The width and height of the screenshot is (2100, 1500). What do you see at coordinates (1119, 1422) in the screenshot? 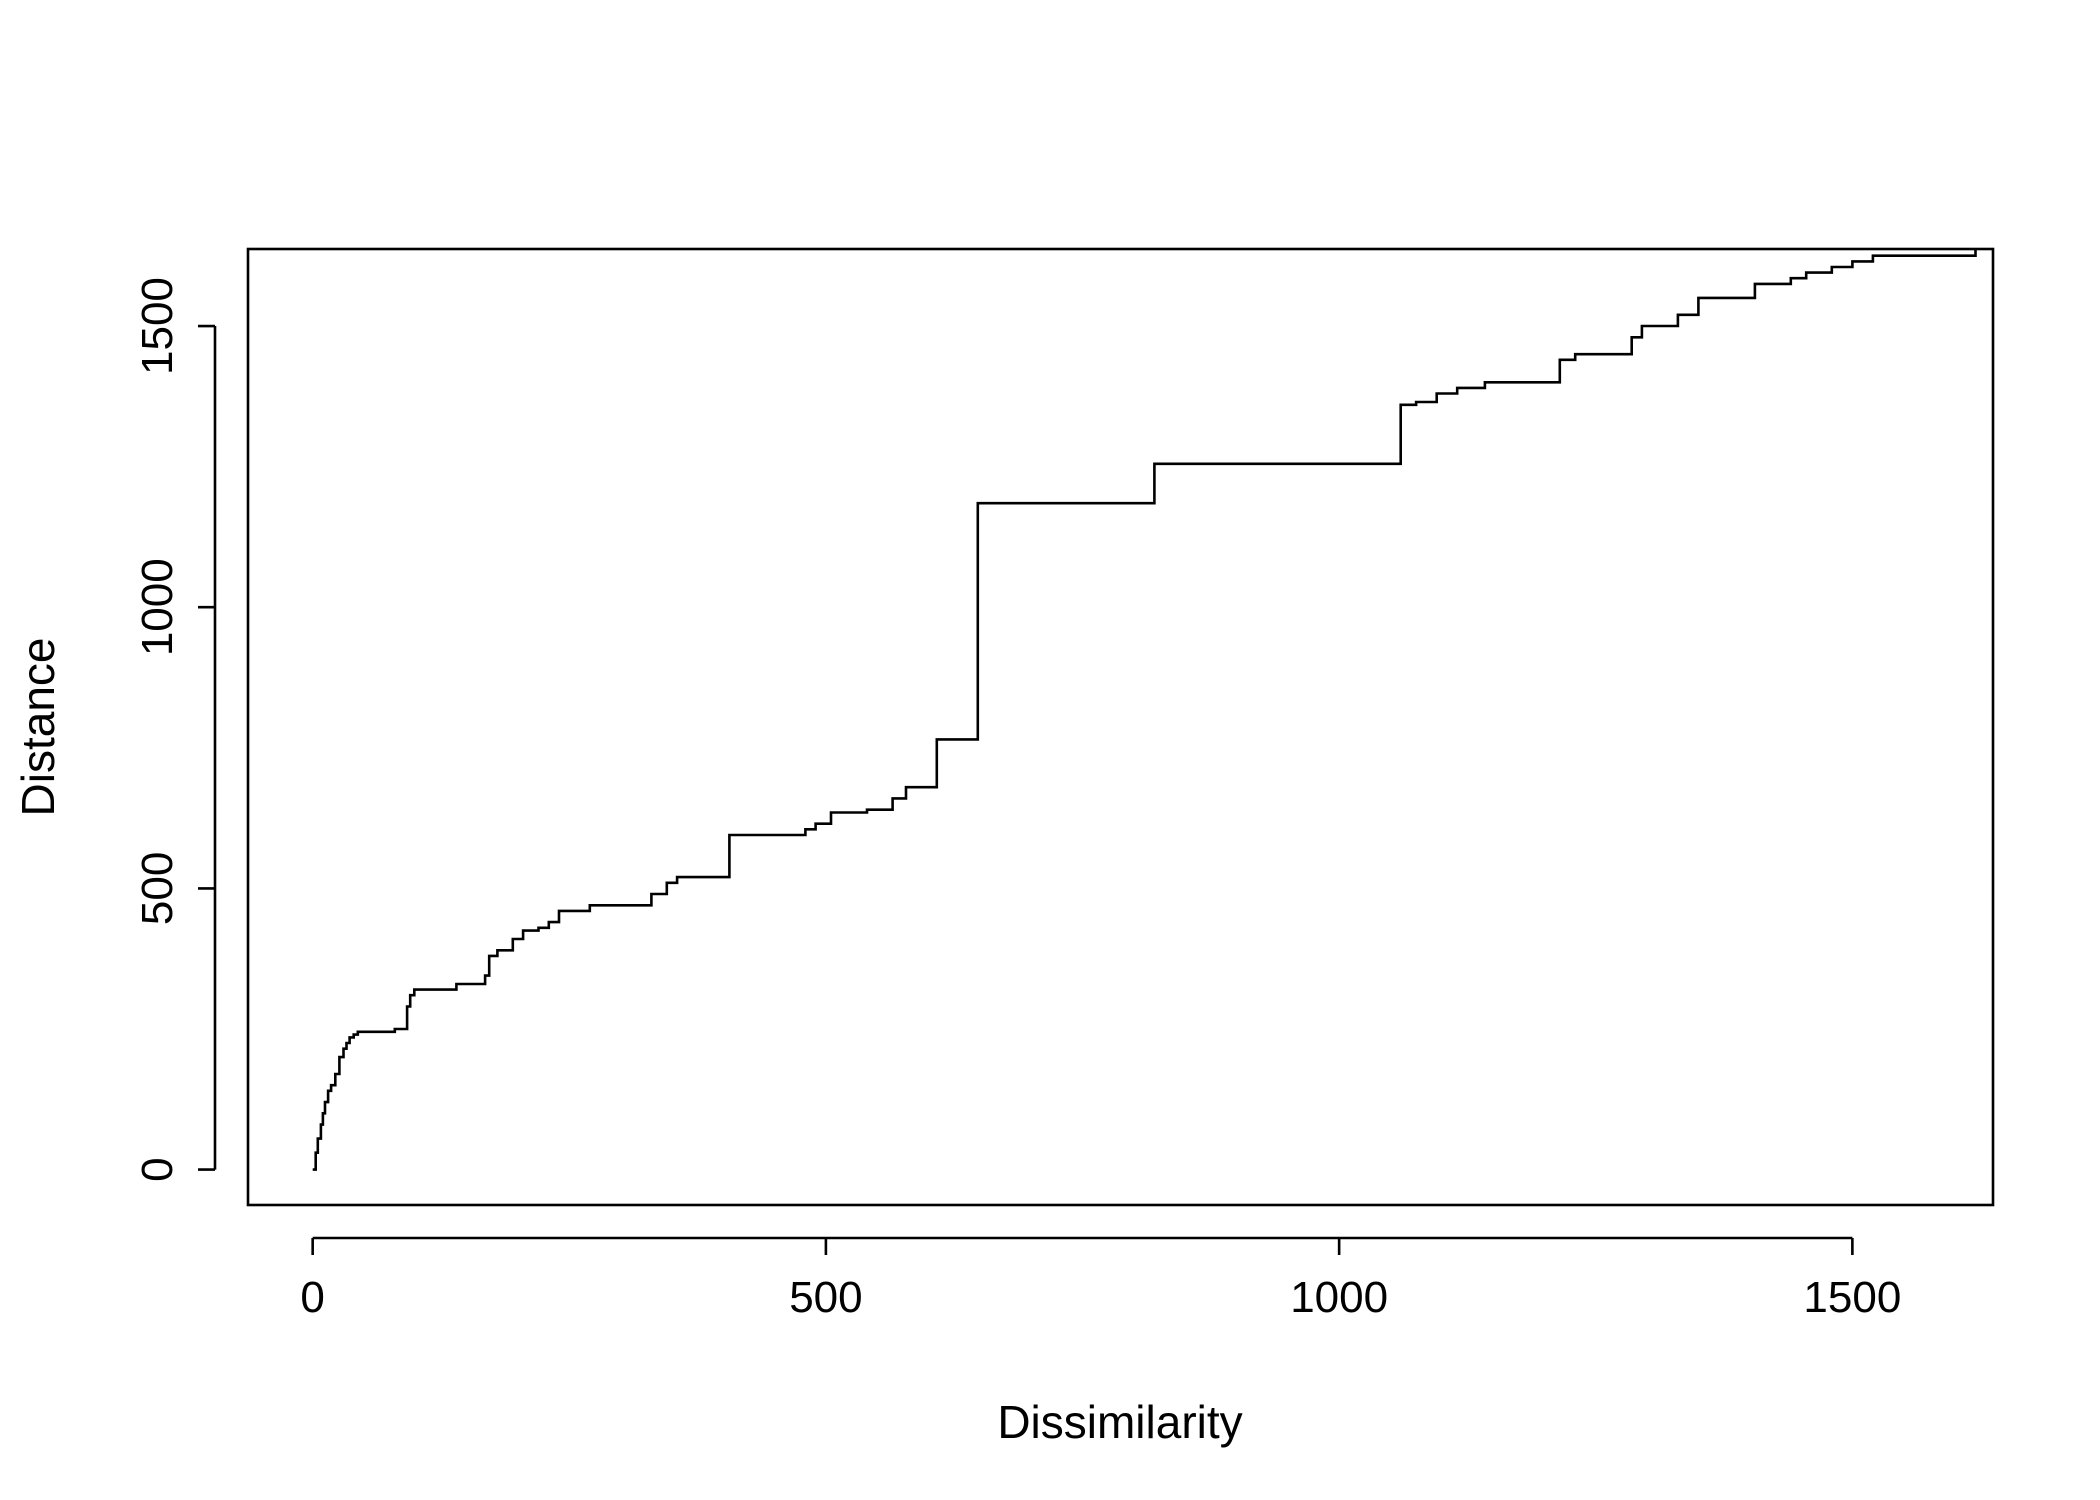
I see `x-axis-title: Dissimilarity` at bounding box center [1119, 1422].